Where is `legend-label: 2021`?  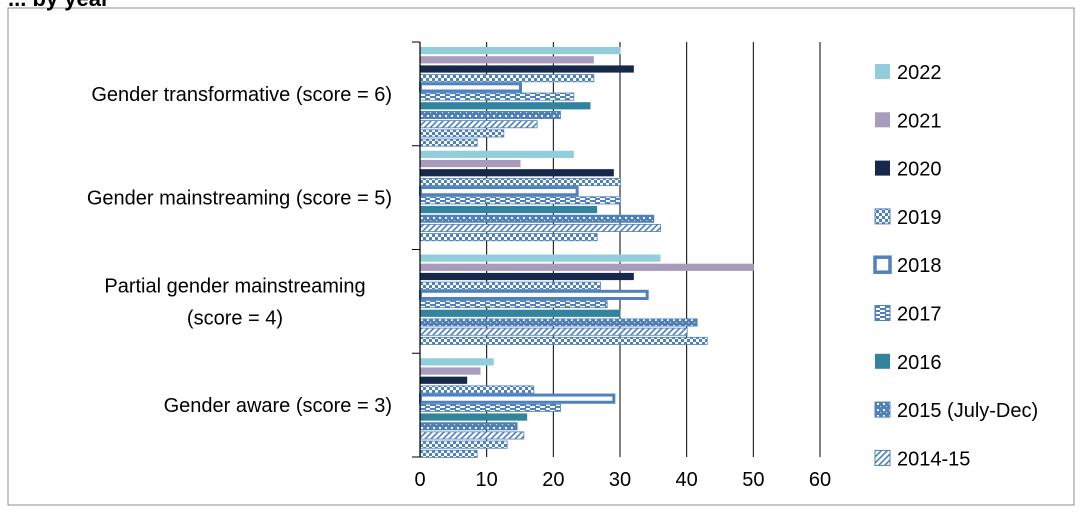
legend-label: 2021 is located at coordinates (919, 121).